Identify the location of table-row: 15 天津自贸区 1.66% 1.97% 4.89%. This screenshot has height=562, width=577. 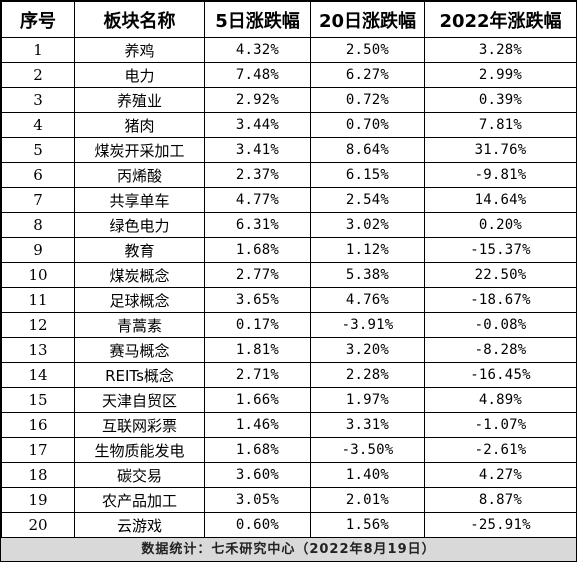
(289, 400).